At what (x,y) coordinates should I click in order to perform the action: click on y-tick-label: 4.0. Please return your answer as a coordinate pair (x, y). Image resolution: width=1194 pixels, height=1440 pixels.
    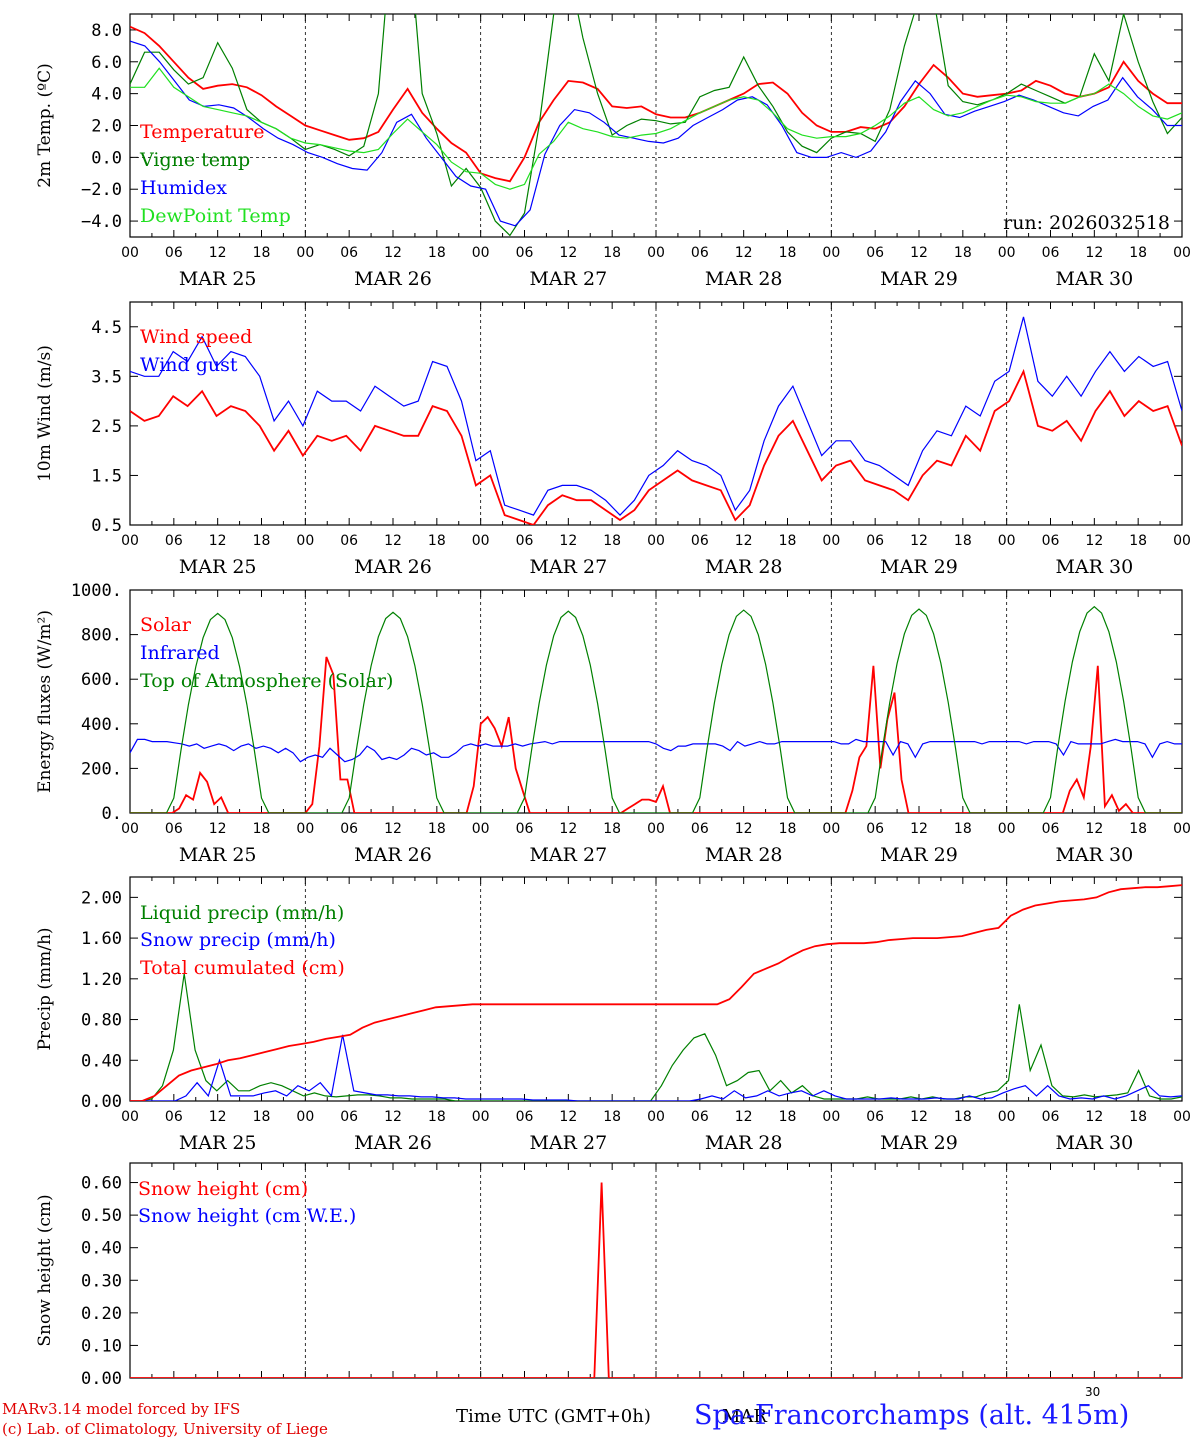
    Looking at the image, I should click on (106, 95).